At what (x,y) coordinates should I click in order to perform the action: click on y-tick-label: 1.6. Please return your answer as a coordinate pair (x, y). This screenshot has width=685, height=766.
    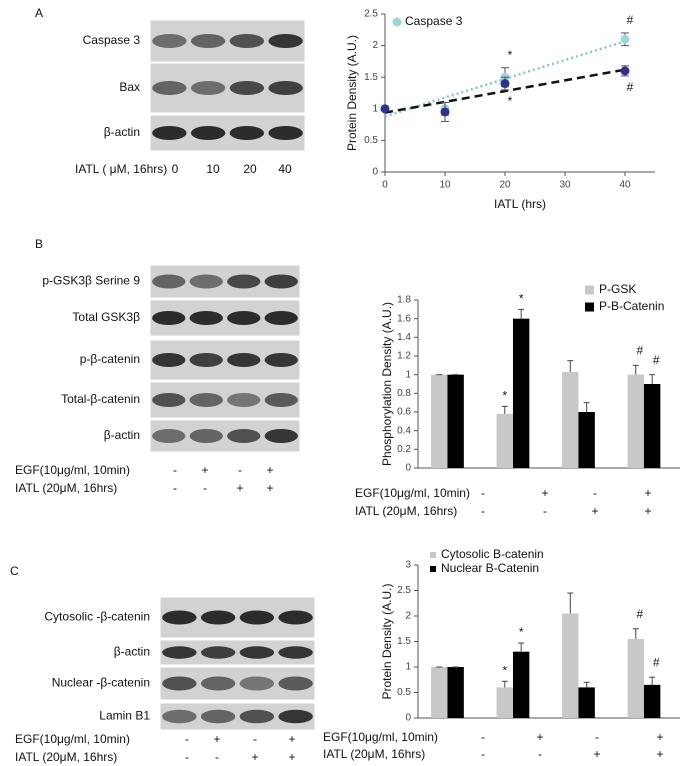
    Looking at the image, I should click on (404, 318).